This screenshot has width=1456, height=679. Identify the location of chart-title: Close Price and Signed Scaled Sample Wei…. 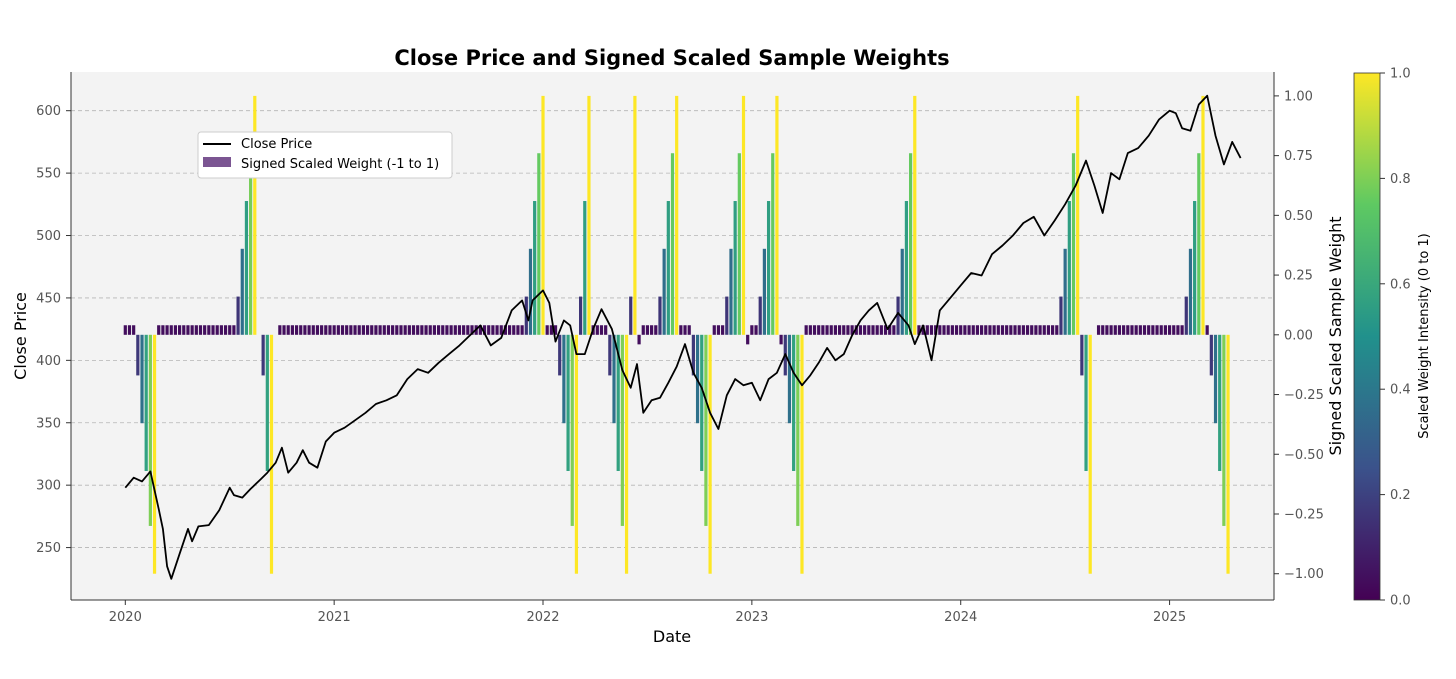
(671, 58).